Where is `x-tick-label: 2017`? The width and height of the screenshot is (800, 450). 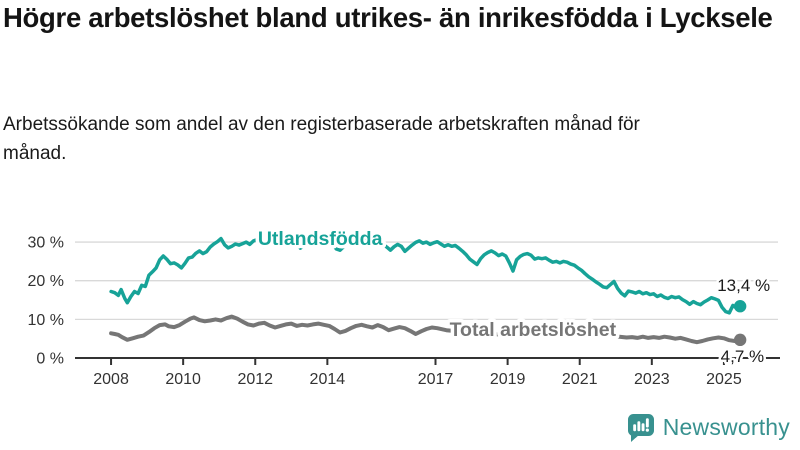 x-tick-label: 2017 is located at coordinates (436, 379).